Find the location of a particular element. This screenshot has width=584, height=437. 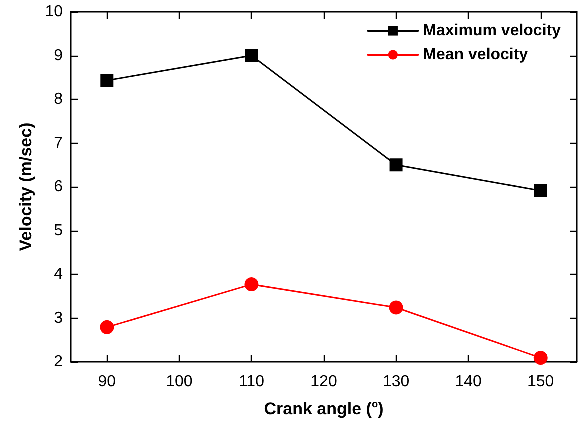

legend-label: Maximum velocity is located at coordinates (492, 31).